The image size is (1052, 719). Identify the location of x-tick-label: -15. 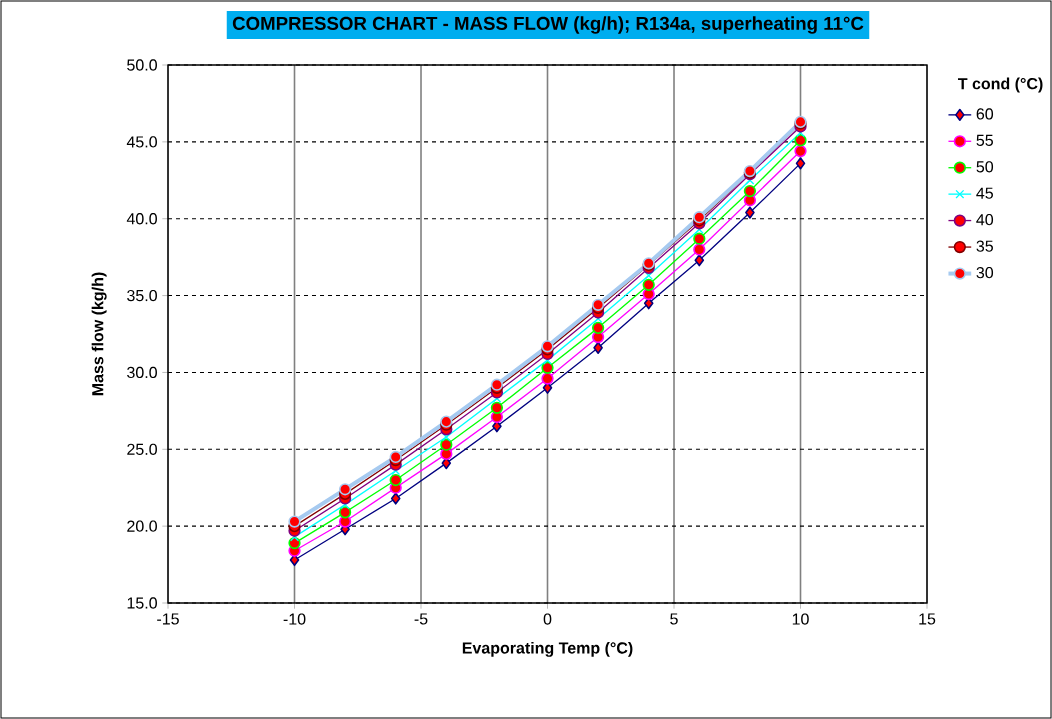
(168, 619).